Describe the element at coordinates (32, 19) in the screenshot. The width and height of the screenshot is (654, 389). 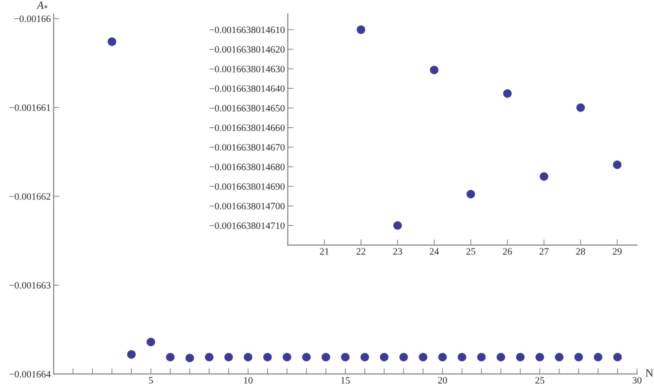
I see `y-tick-label: −0.00166` at that location.